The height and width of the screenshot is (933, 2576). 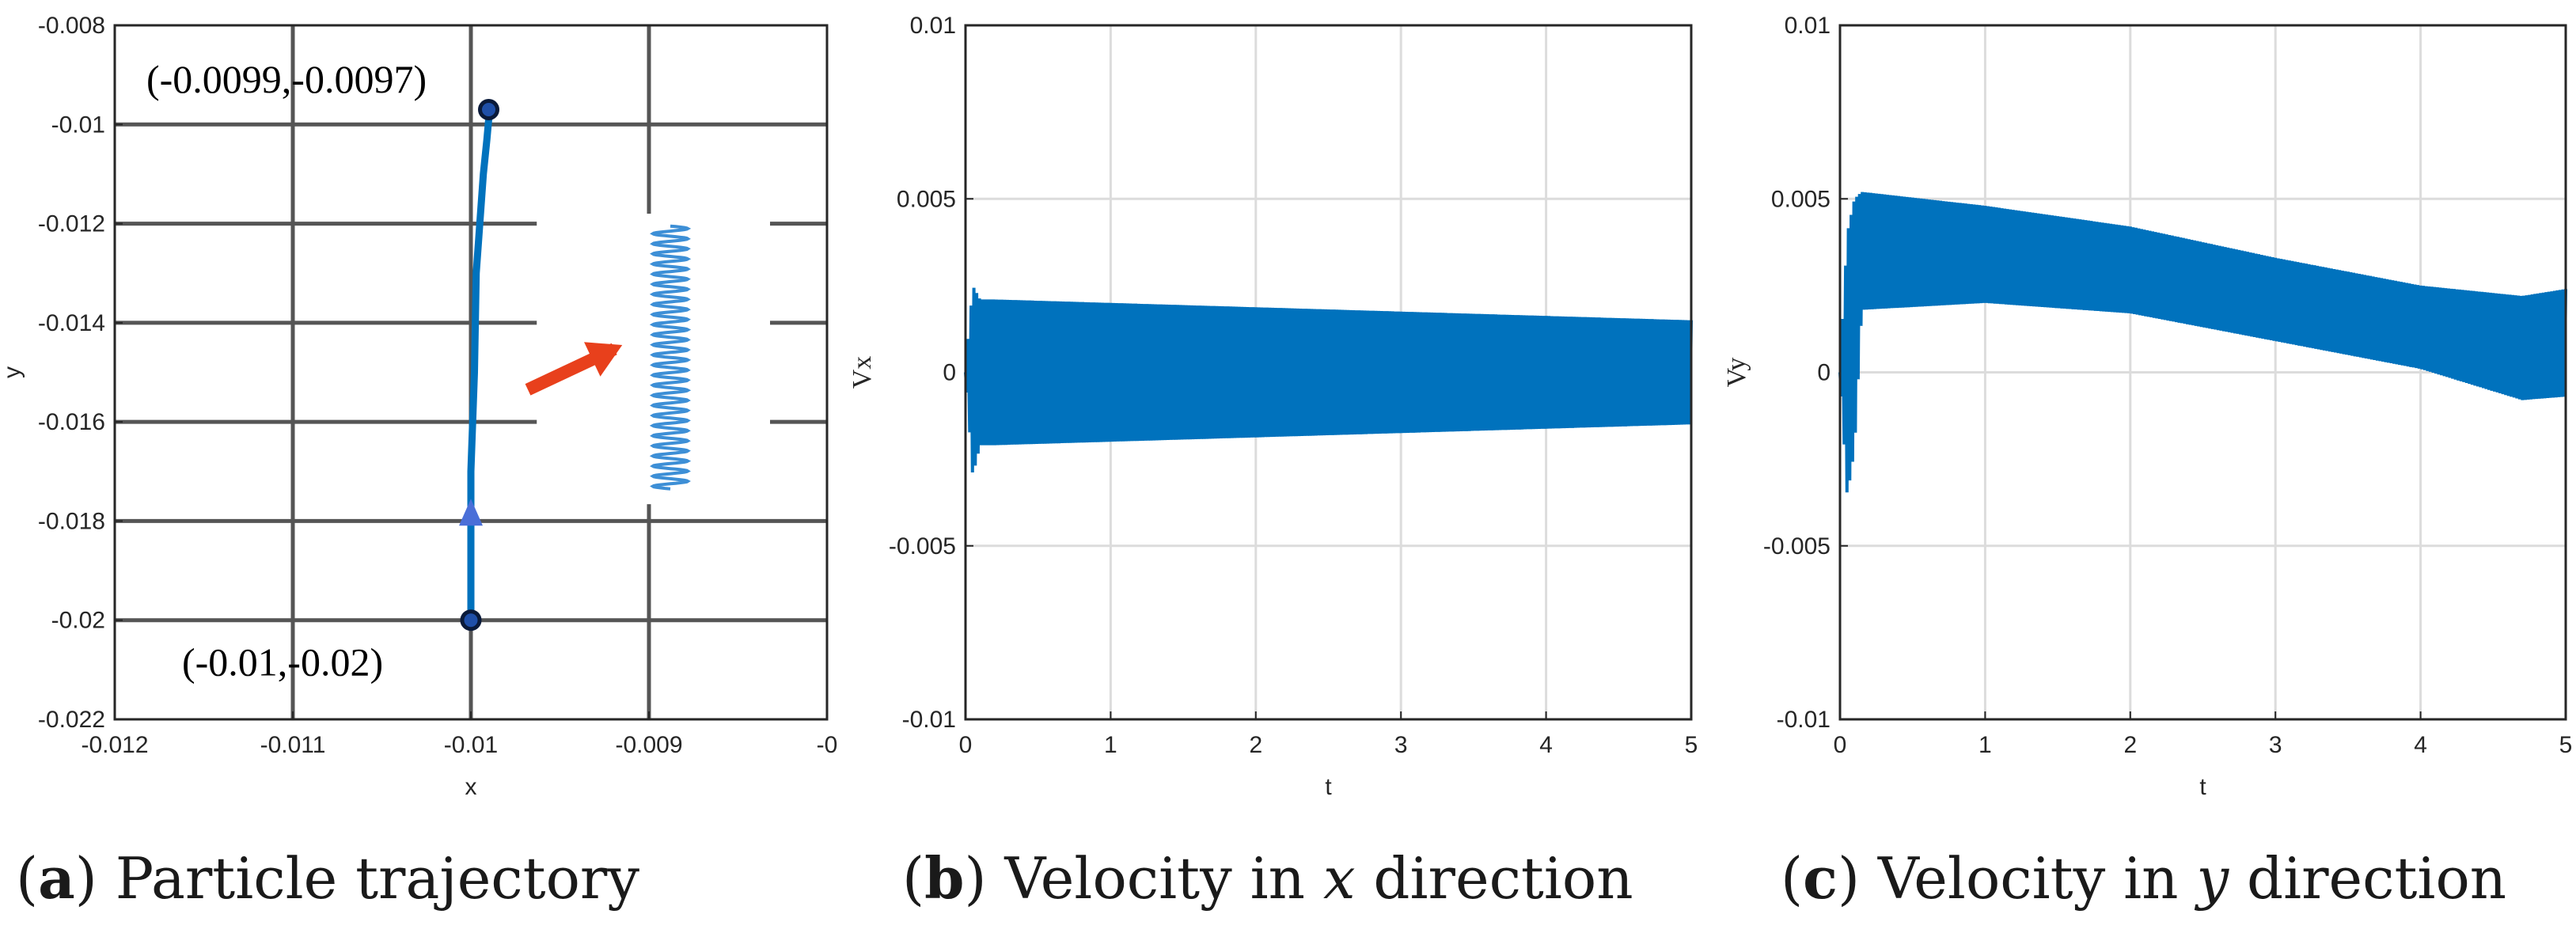 I want to click on caption-b: (b) Velocity in x direction, so click(x=1267, y=878).